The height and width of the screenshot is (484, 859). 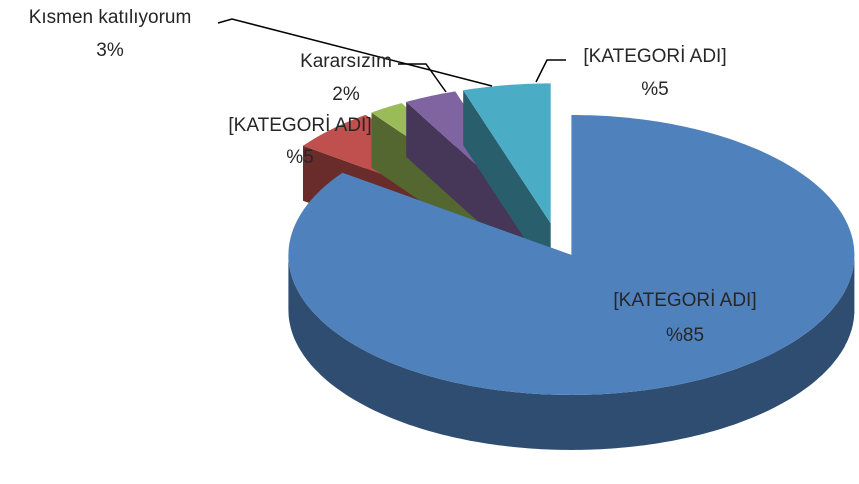 I want to click on slice-label: Kararsızım, so click(x=346, y=61).